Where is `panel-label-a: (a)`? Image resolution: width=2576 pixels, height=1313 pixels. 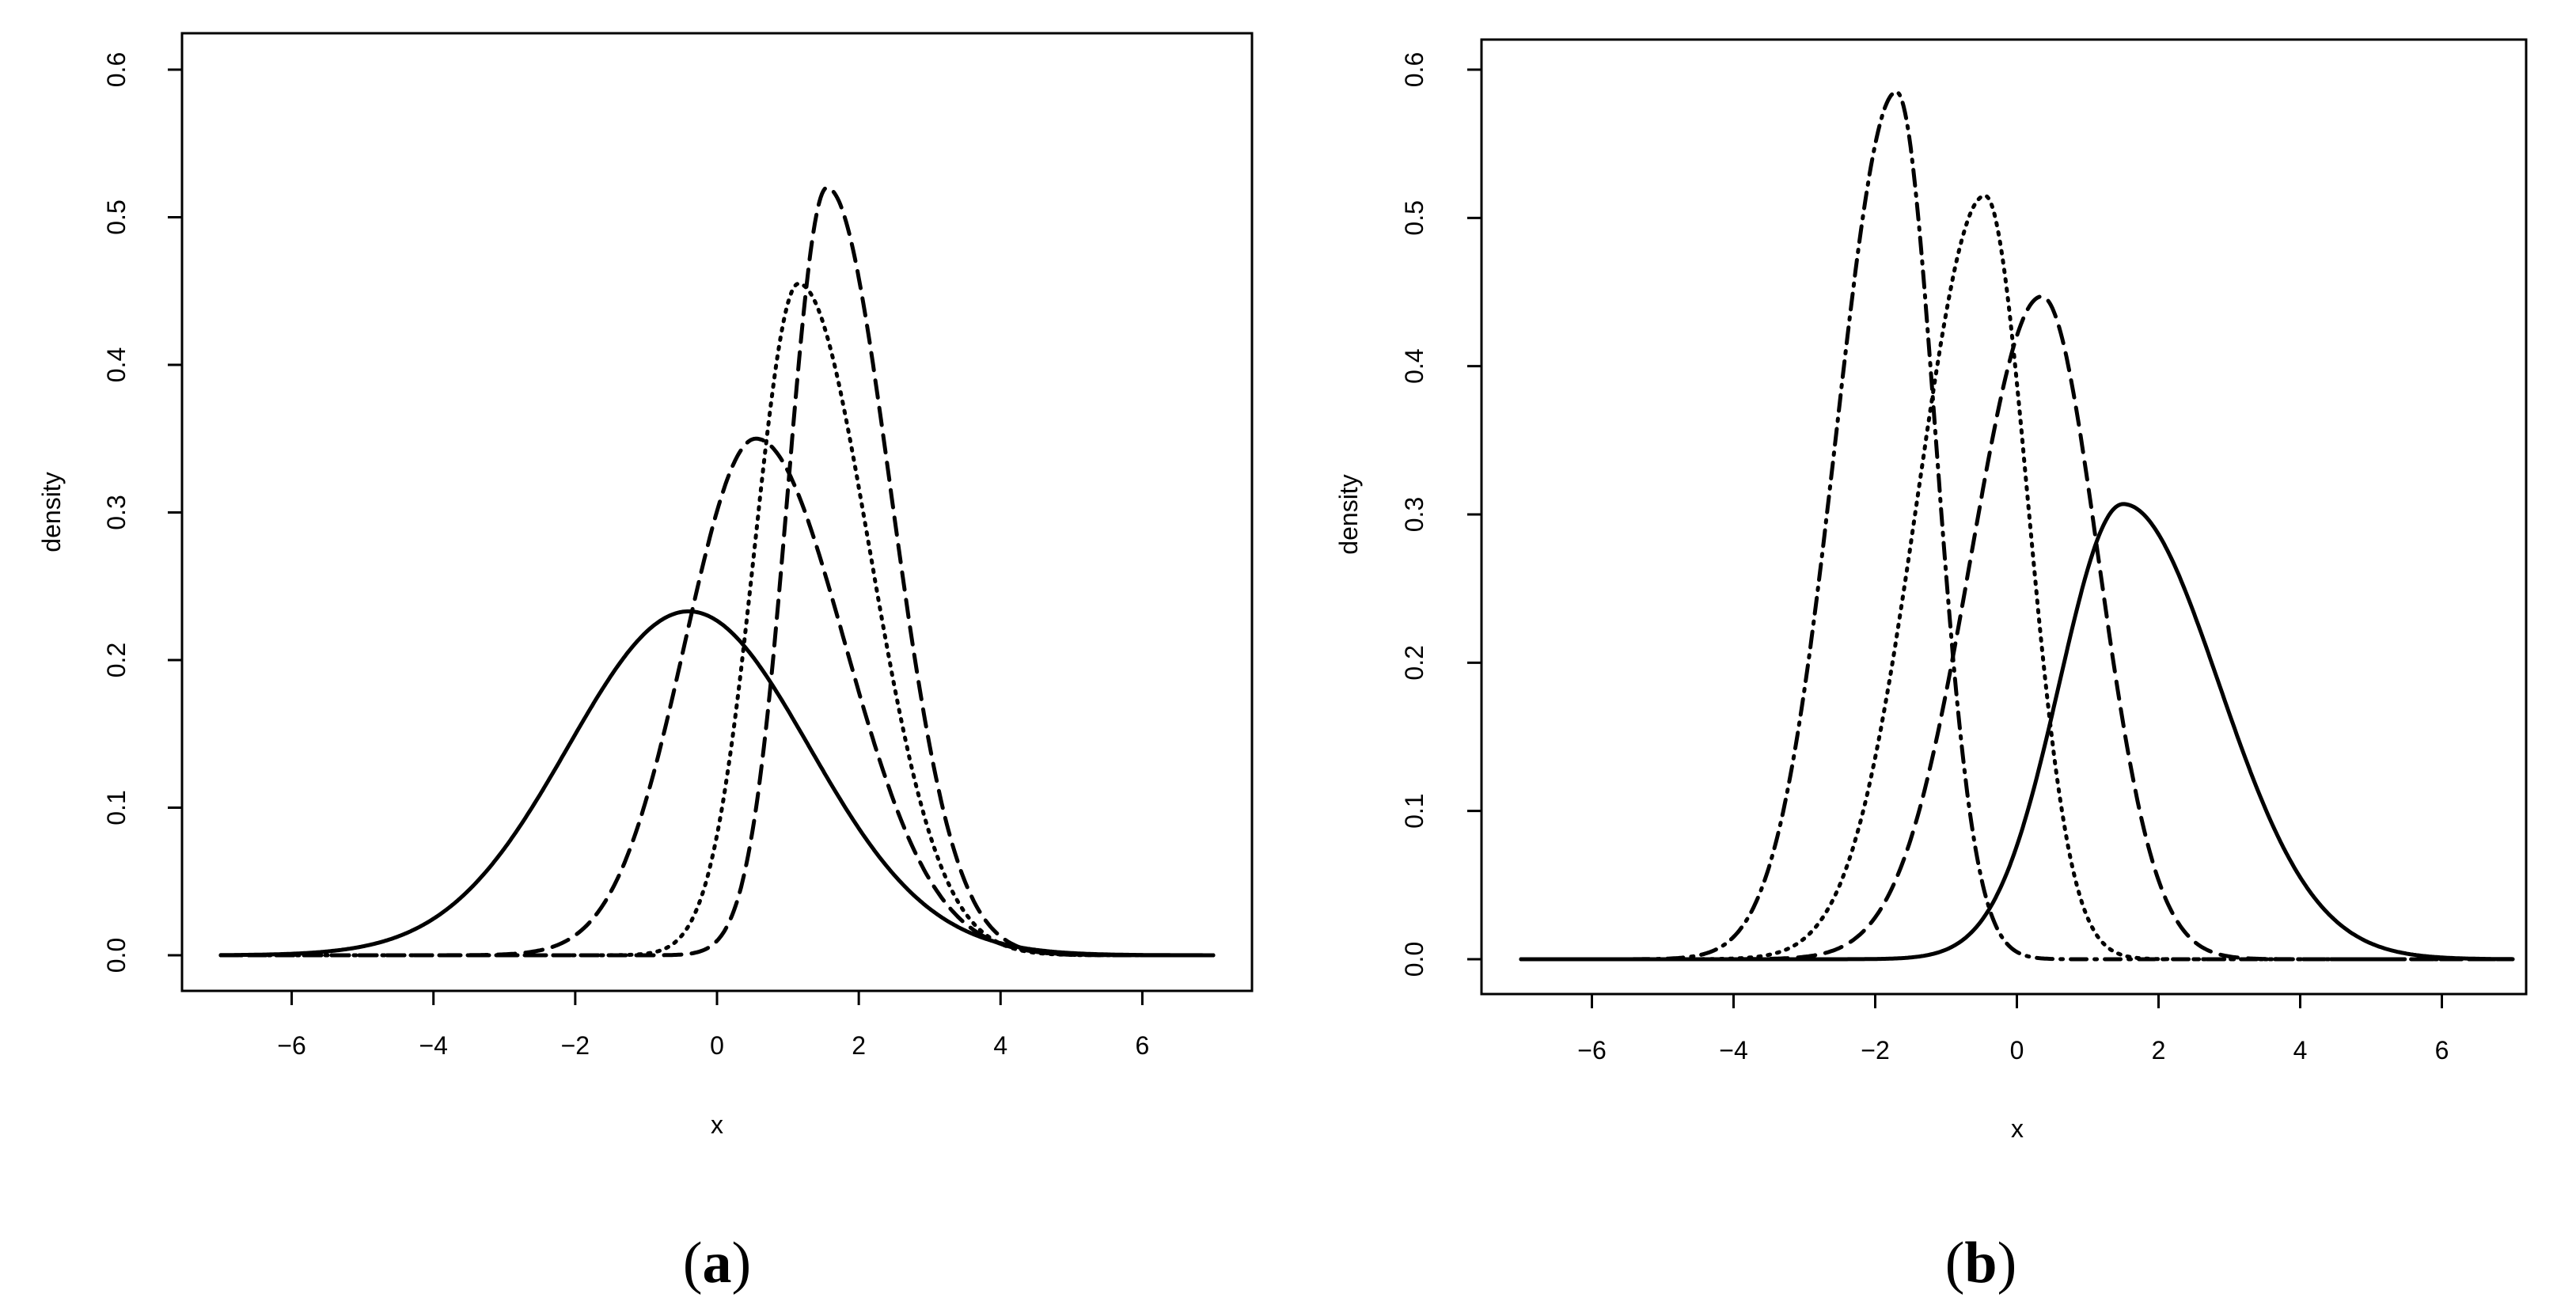
panel-label-a: (a) is located at coordinates (717, 1263).